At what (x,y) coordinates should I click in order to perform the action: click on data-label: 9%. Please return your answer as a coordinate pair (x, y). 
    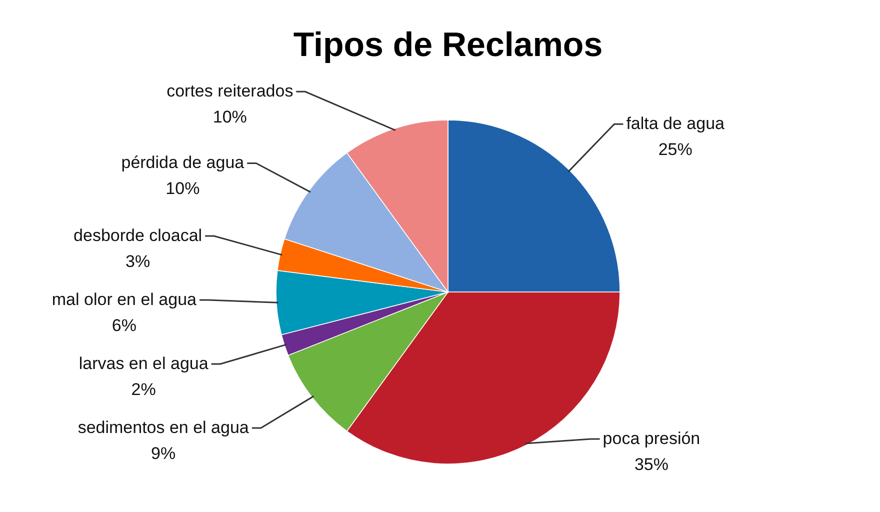
    Looking at the image, I should click on (163, 454).